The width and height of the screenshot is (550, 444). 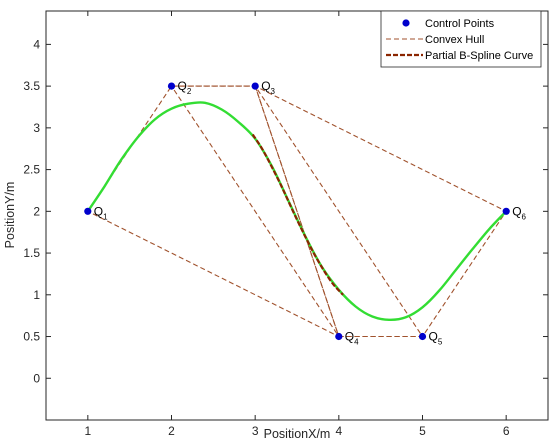 I want to click on legend-control-points-label: Control Points, so click(x=460, y=24).